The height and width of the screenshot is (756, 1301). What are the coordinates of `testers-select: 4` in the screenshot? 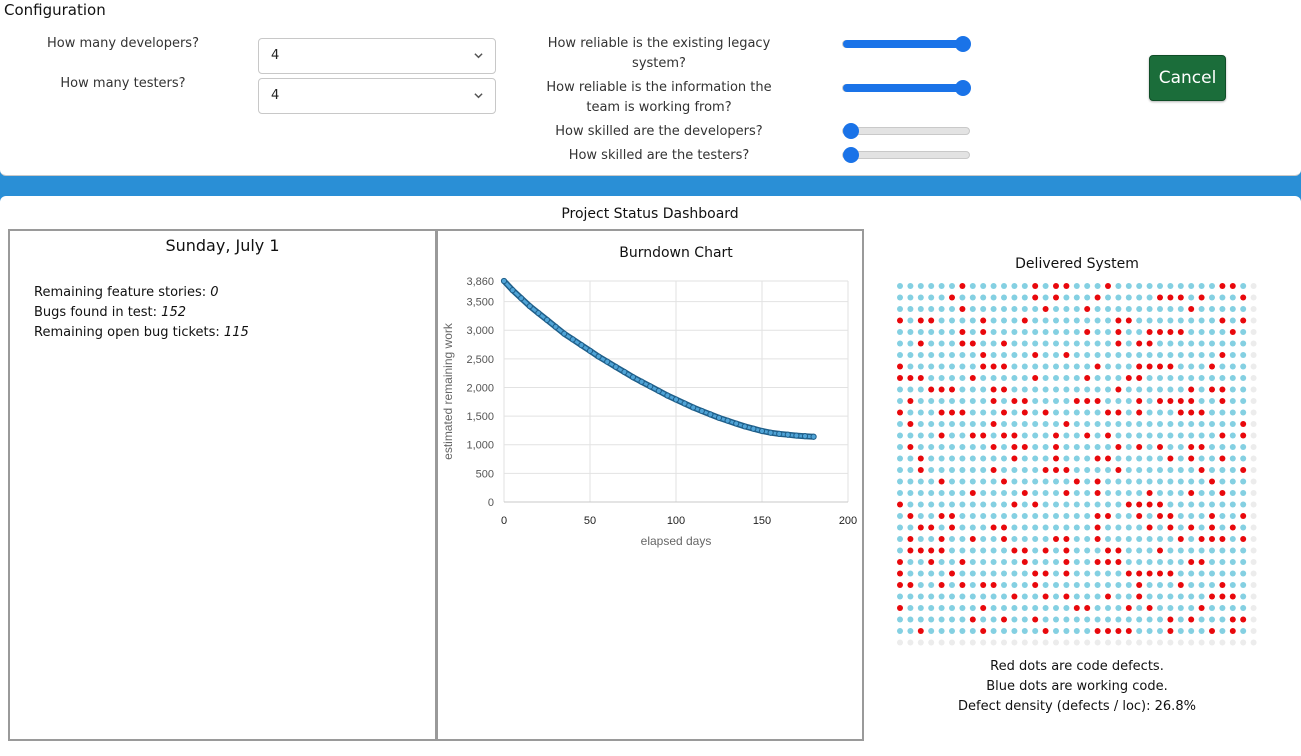 It's located at (377, 96).